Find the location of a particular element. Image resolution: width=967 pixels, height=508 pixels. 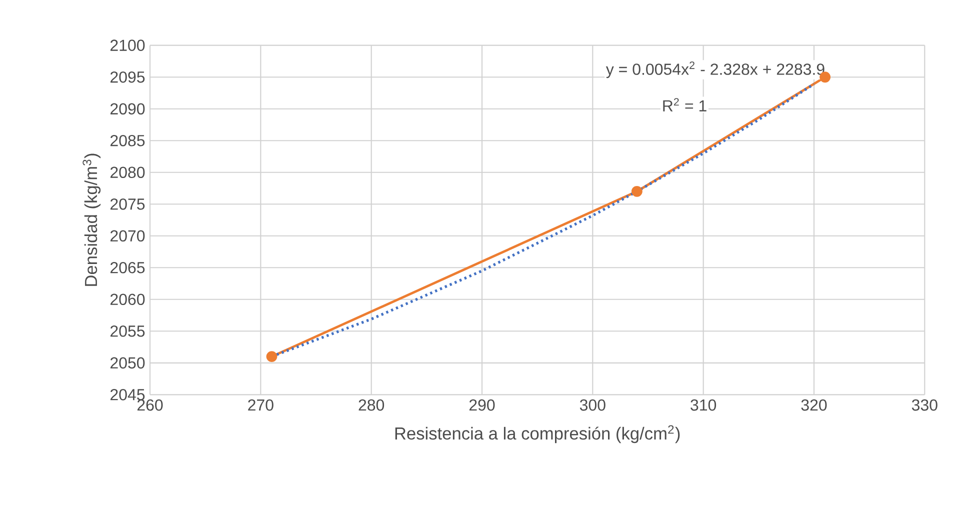

x-tick-label: 300 is located at coordinates (593, 405).